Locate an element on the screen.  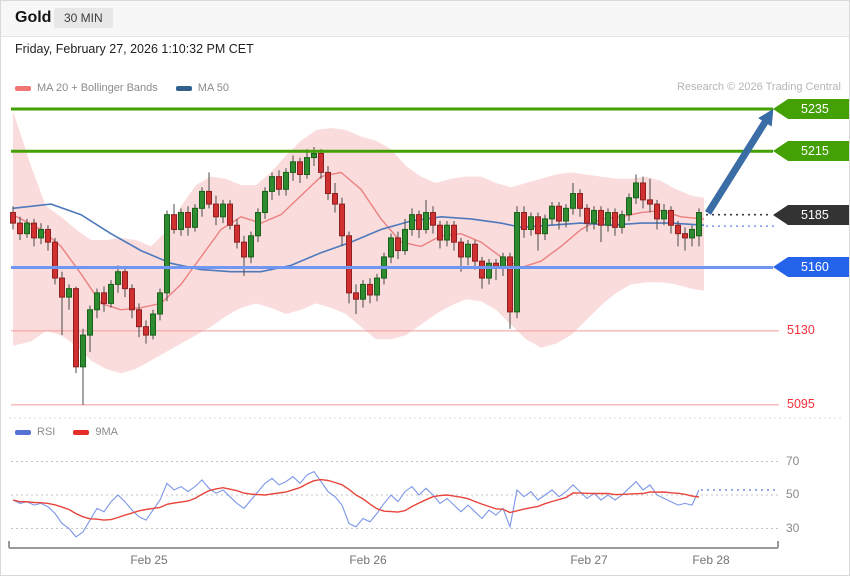
rsi-gridline-label-70: 70 is located at coordinates (793, 461).